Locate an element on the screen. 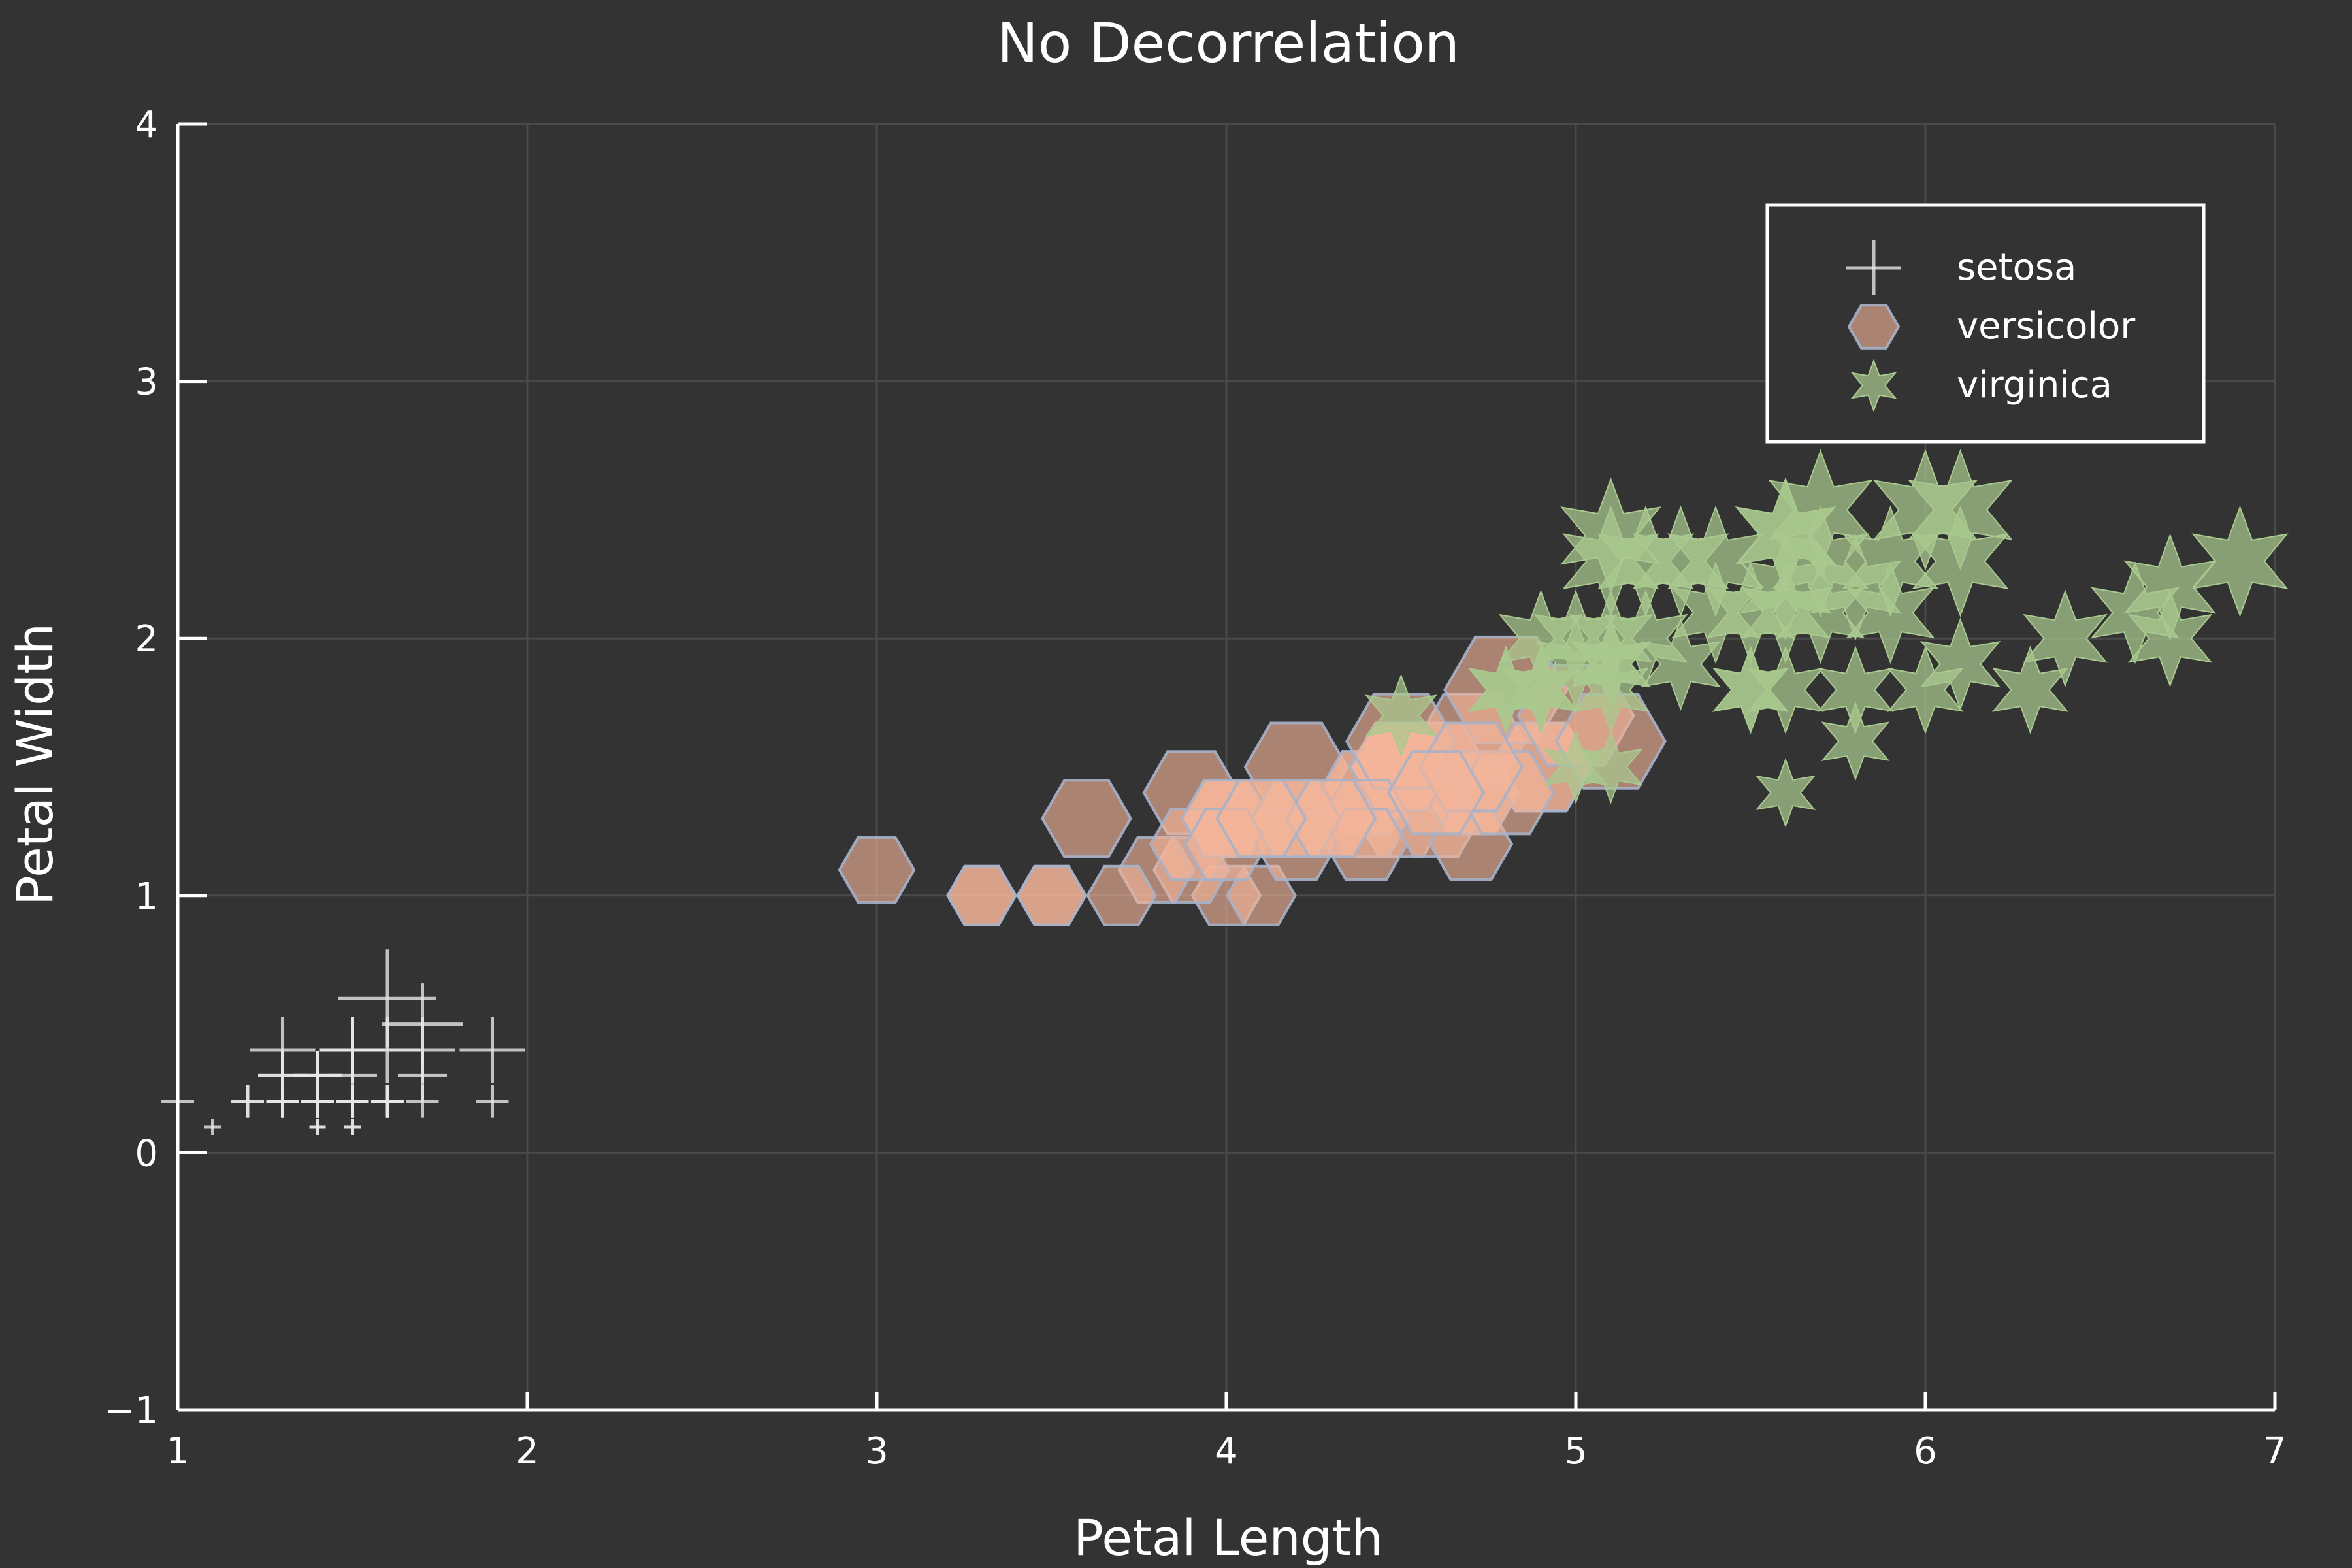 The height and width of the screenshot is (1568, 2352). legend-symbol-setosa is located at coordinates (1873, 267).